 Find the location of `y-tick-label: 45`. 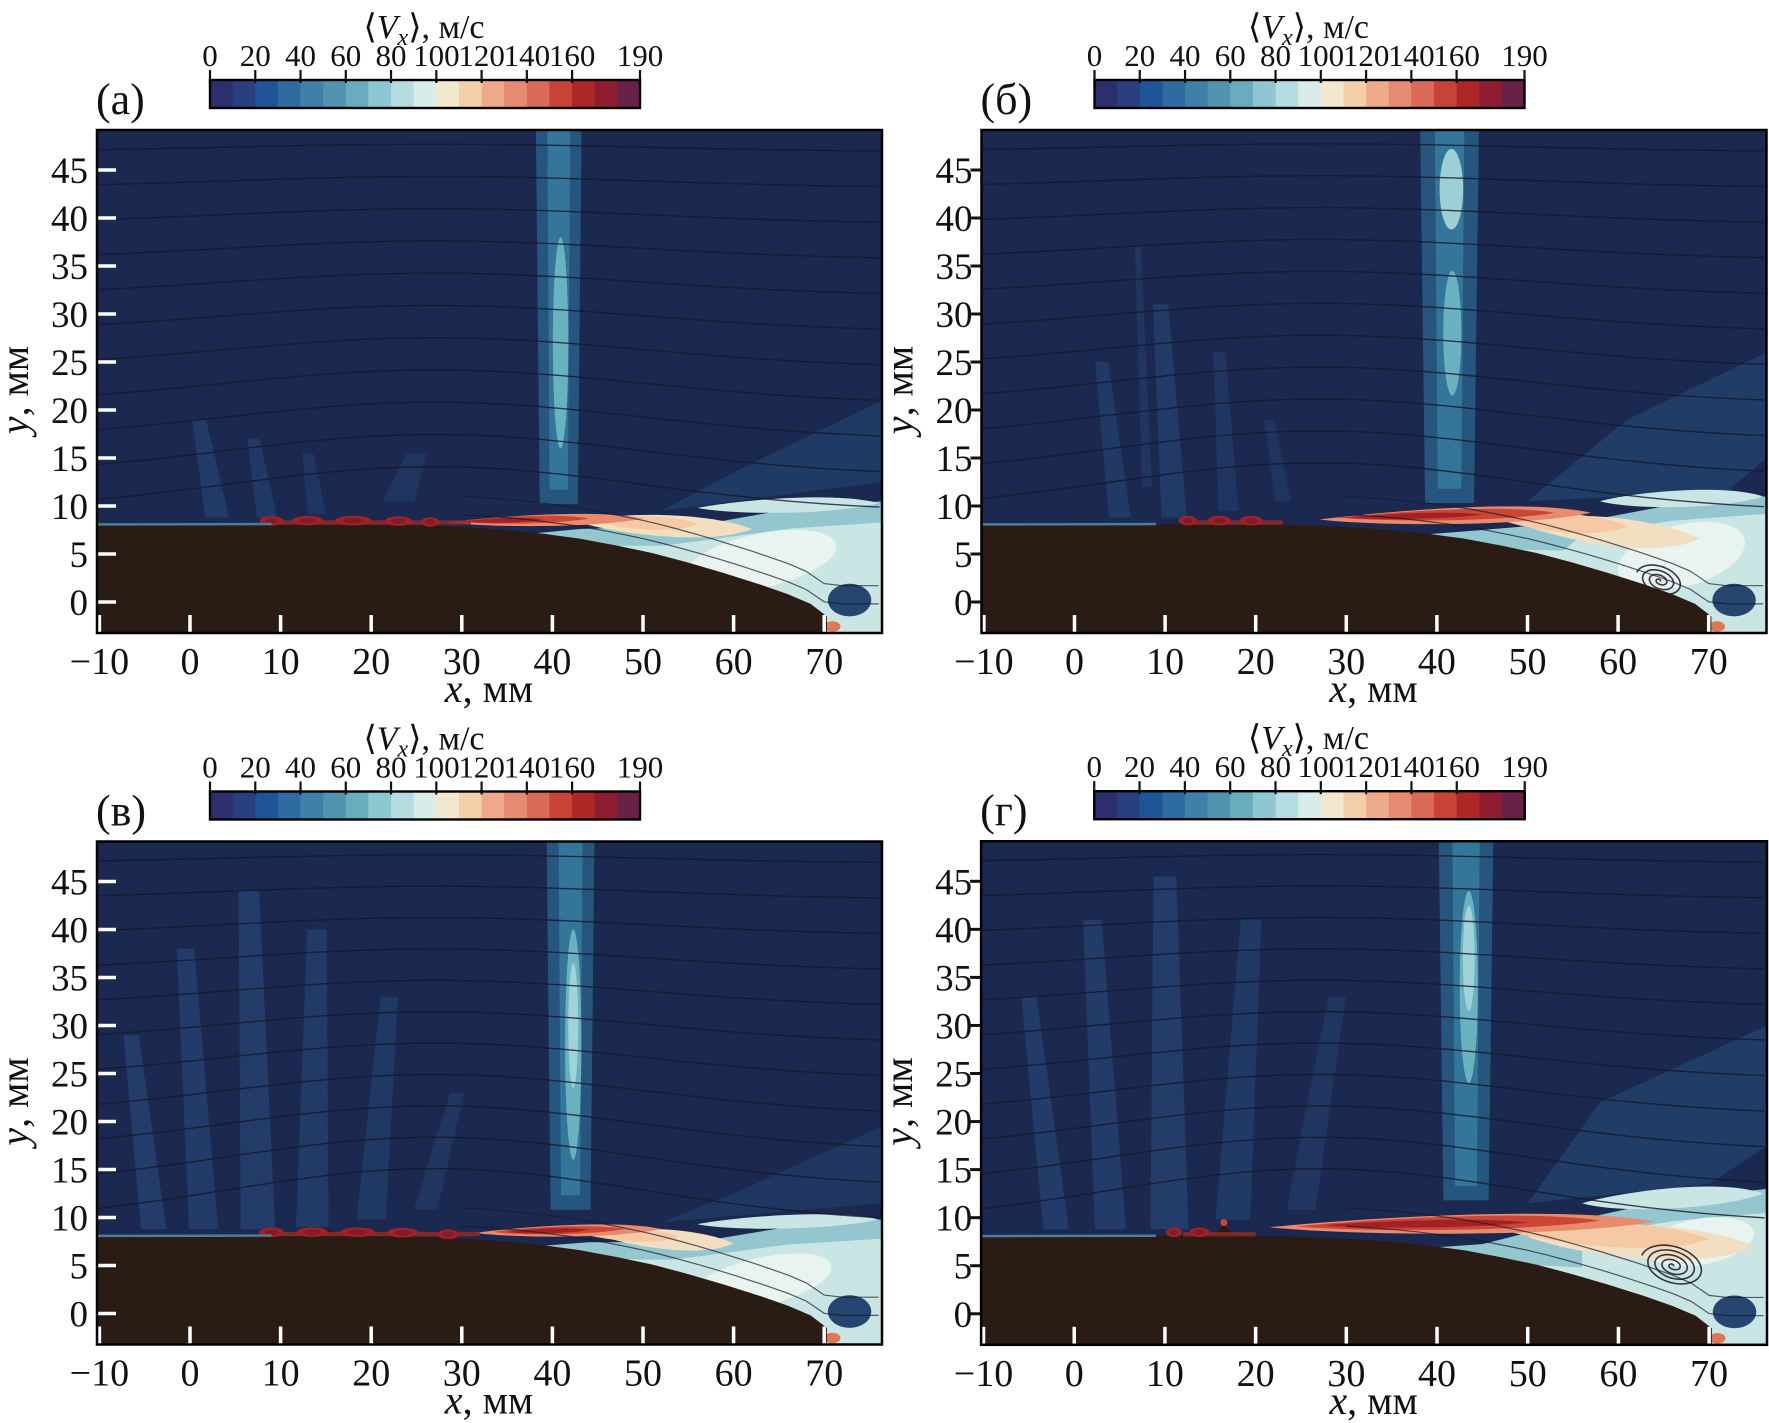

y-tick-label: 45 is located at coordinates (69, 171).